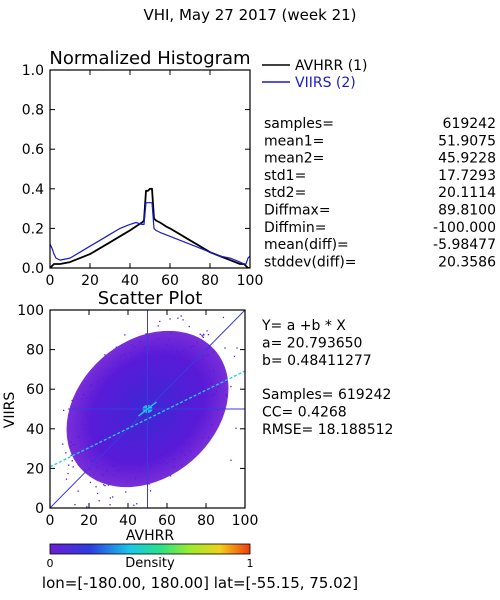 The image size is (500, 600). I want to click on histogram-series, so click(150, 227).